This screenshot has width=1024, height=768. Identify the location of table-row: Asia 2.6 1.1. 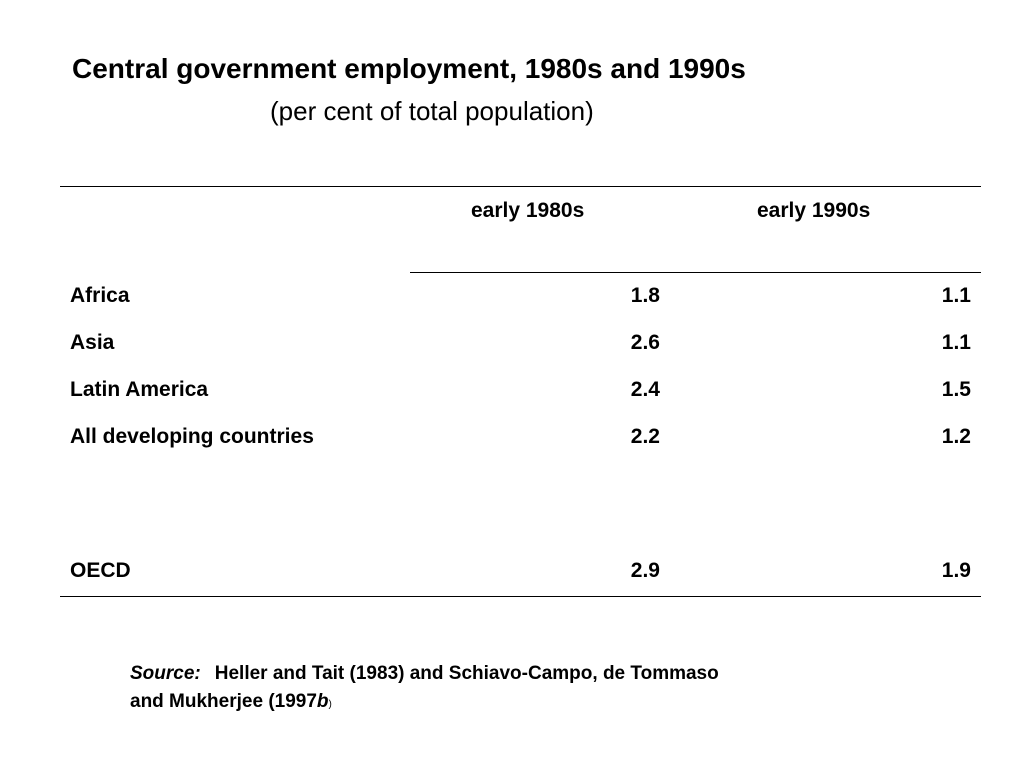
(512, 343).